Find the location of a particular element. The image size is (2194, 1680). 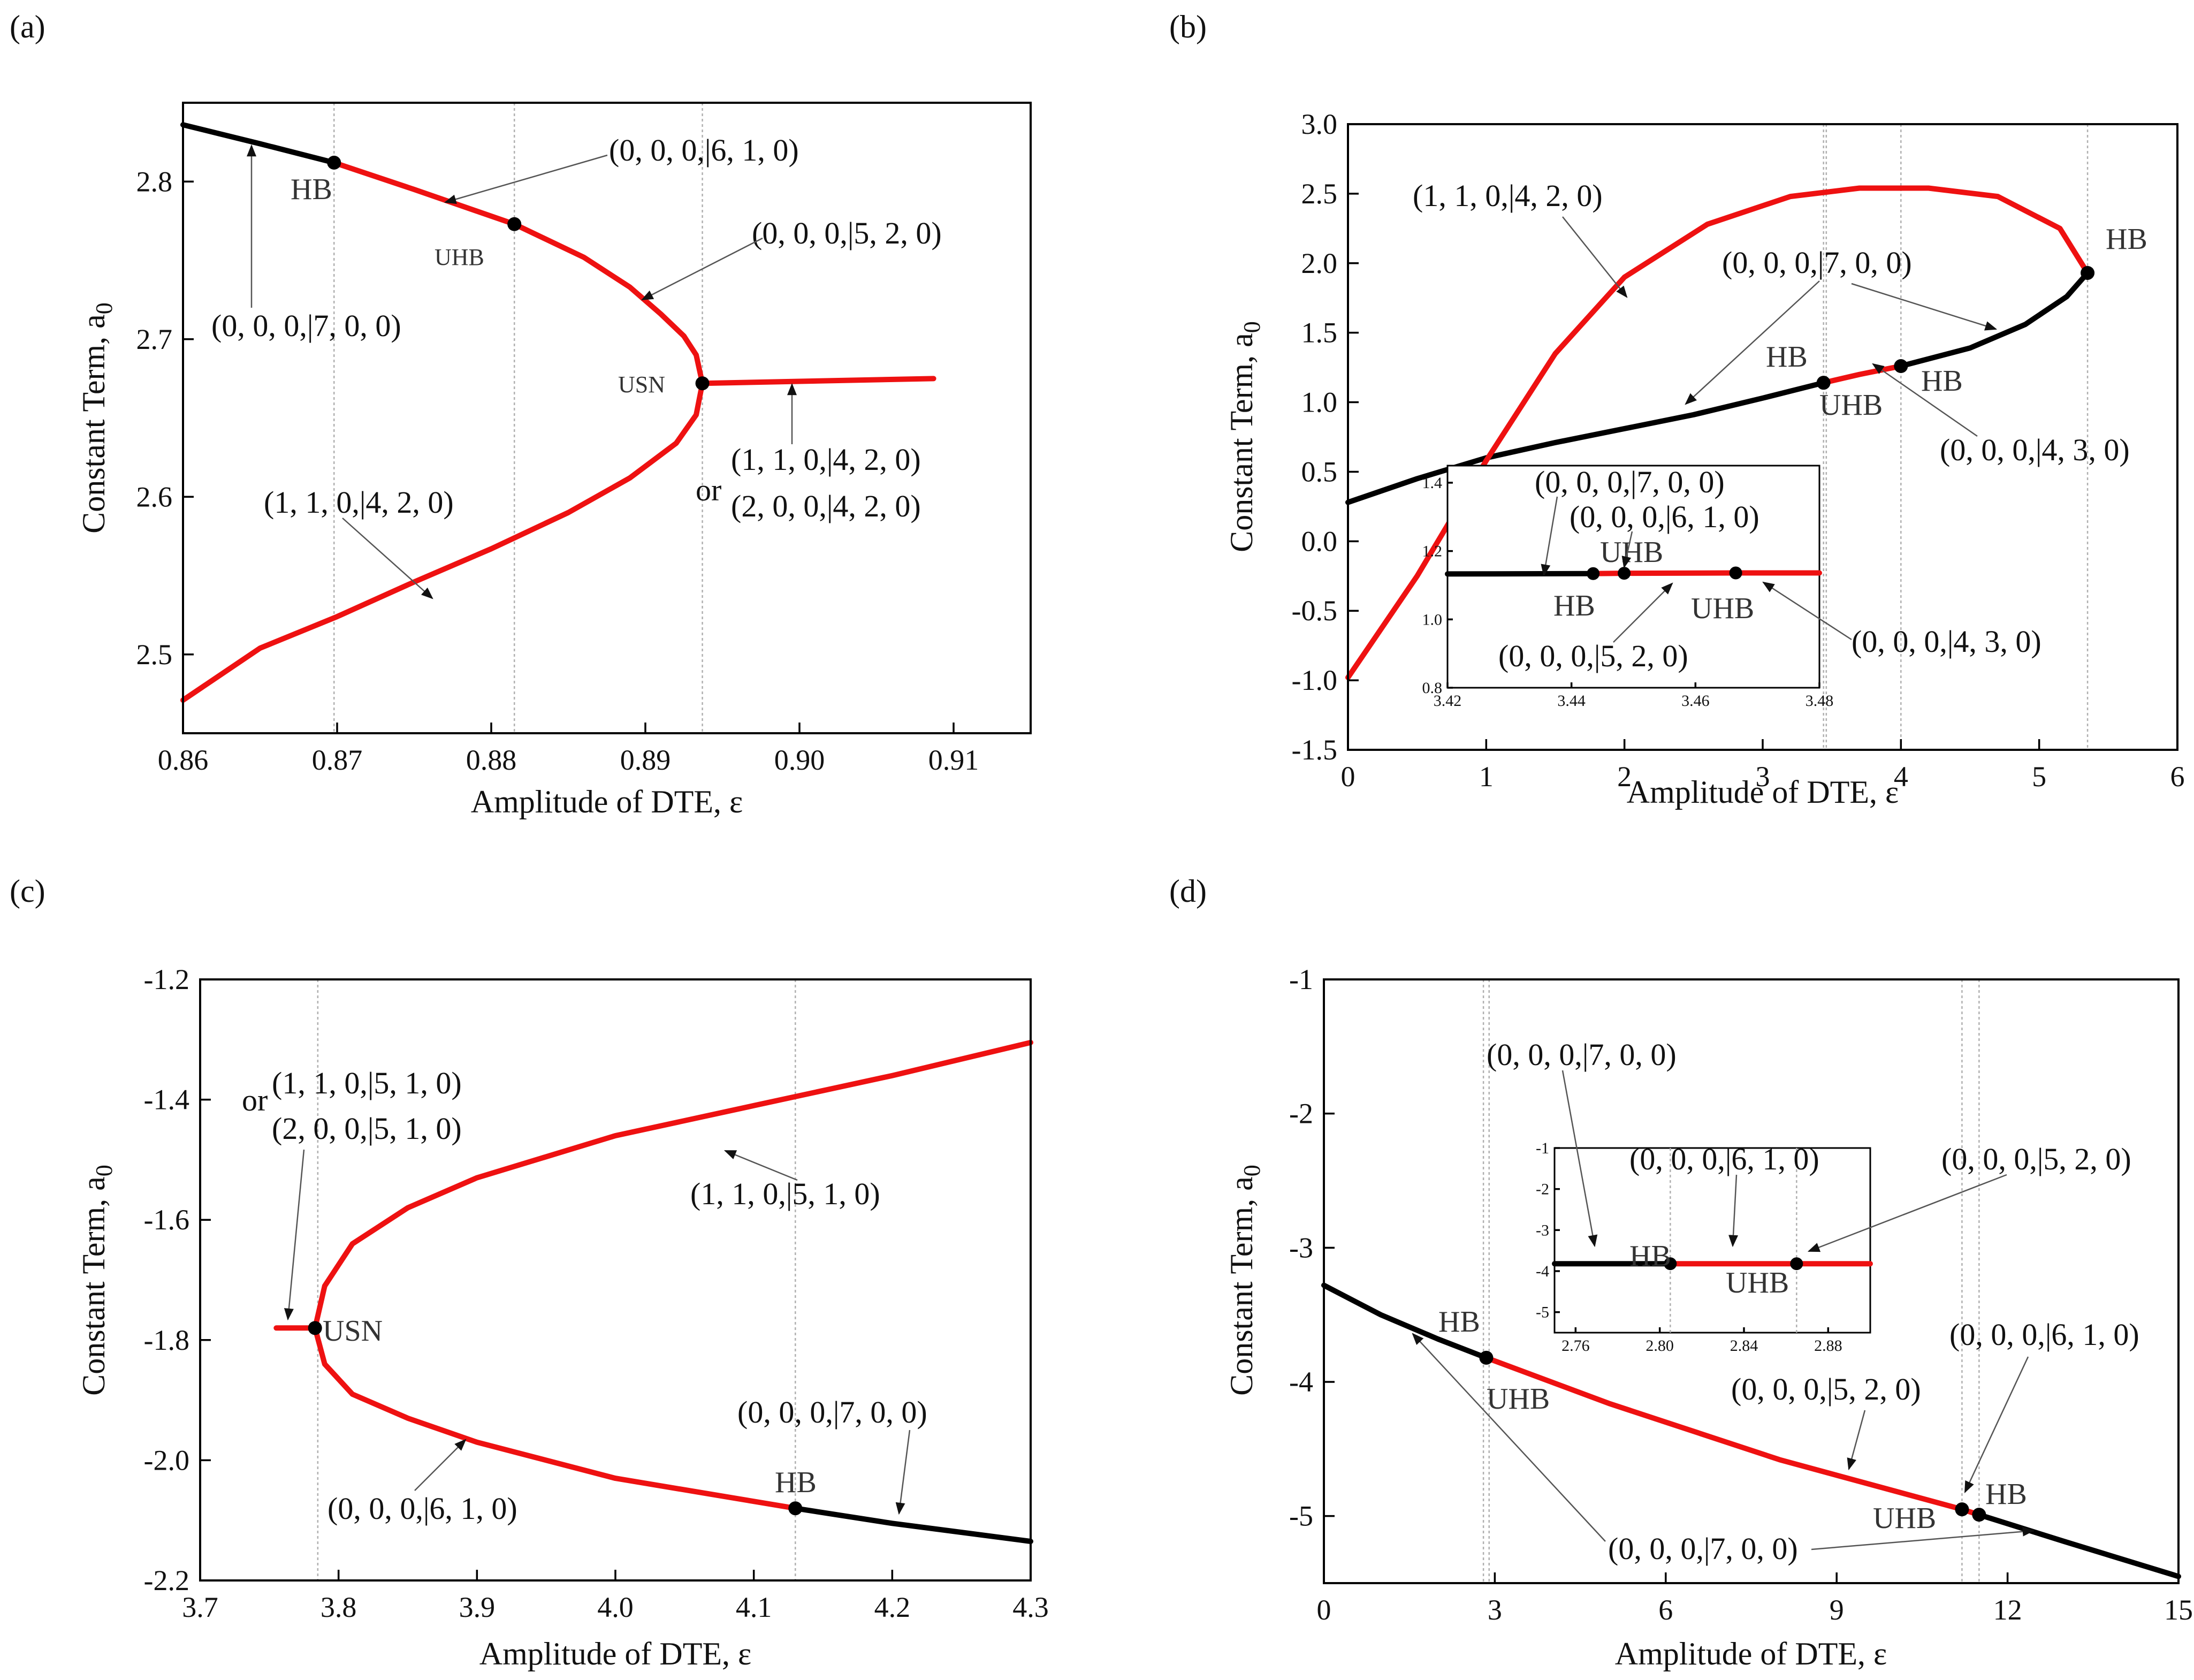

x-tick-label: 2.88 is located at coordinates (1828, 1346).